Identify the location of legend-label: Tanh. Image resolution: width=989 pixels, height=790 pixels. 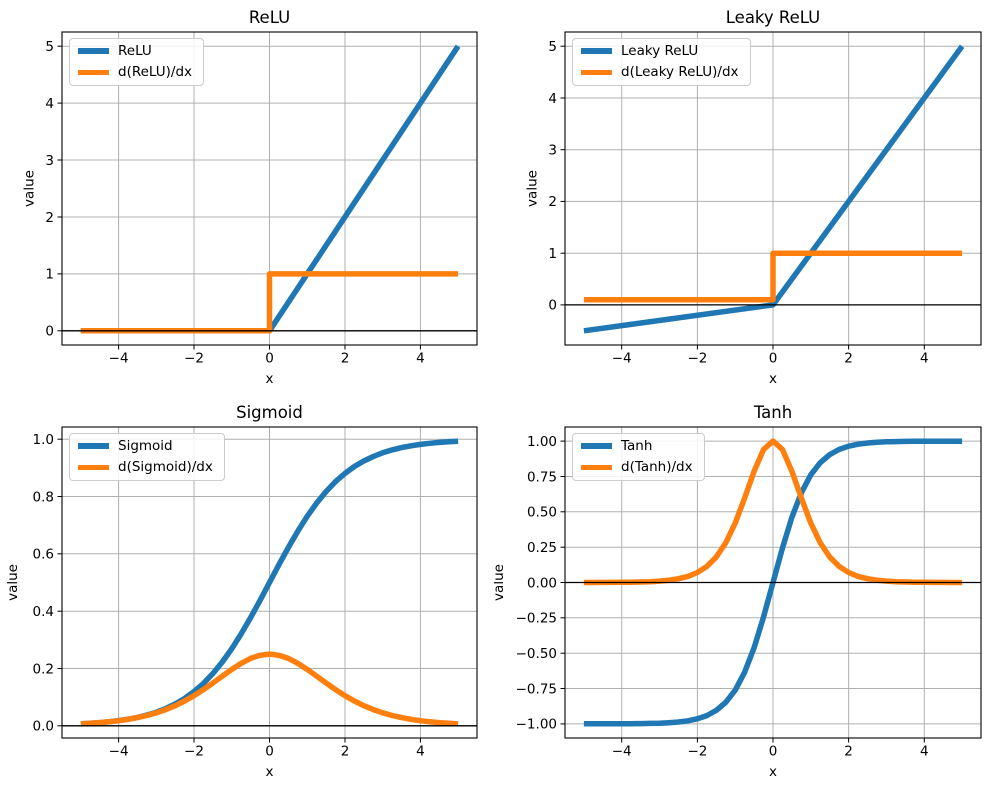
(637, 446).